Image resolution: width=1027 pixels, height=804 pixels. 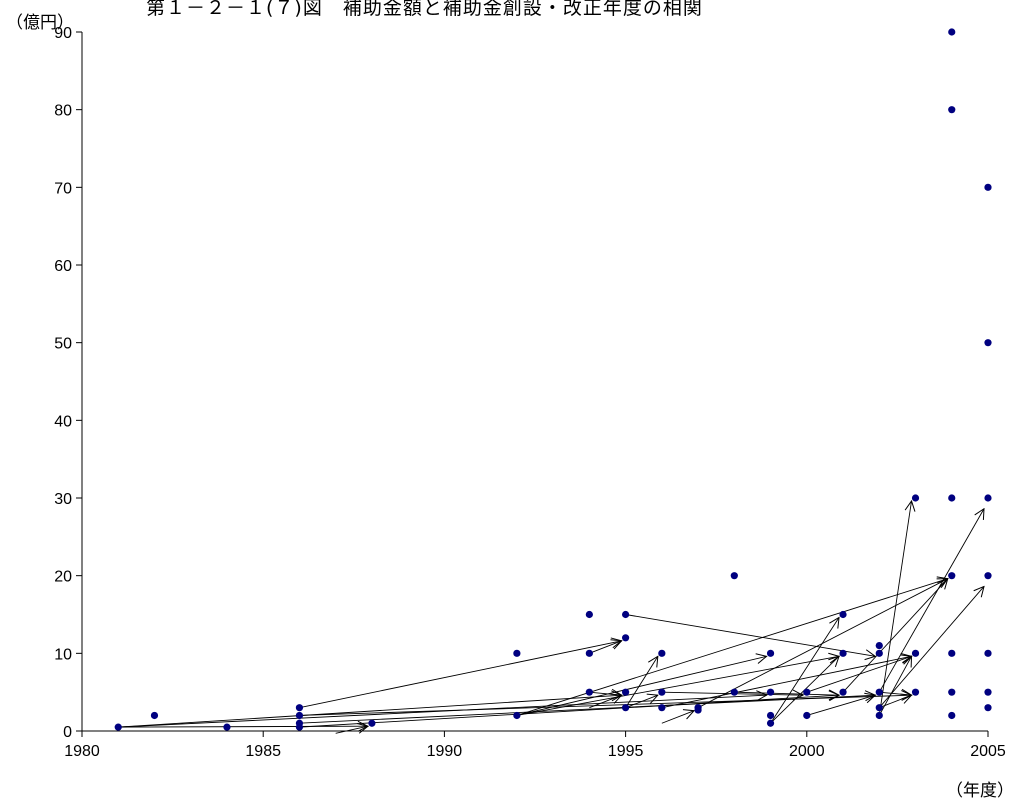 I want to click on y-tick-label: 50, so click(x=63, y=344).